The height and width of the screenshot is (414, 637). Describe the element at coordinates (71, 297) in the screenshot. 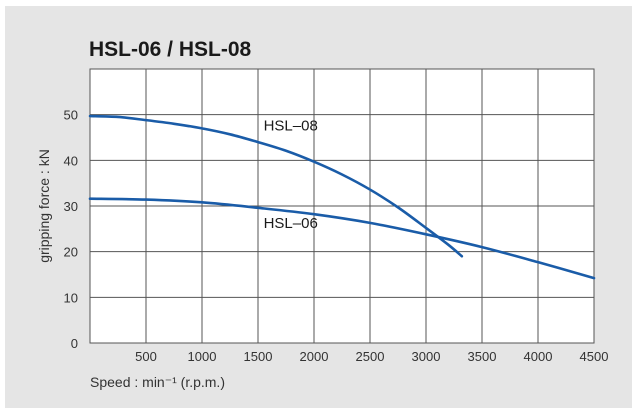

I see `y-tick-label: 10` at that location.